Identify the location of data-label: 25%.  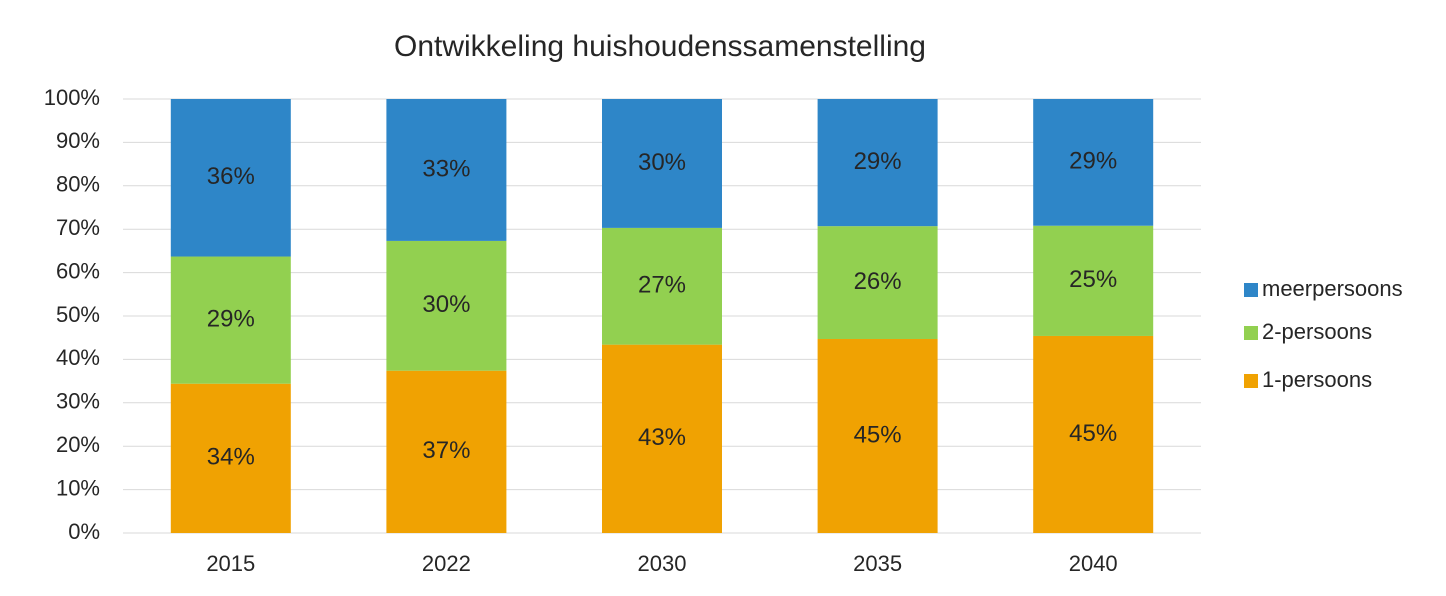
(1093, 279).